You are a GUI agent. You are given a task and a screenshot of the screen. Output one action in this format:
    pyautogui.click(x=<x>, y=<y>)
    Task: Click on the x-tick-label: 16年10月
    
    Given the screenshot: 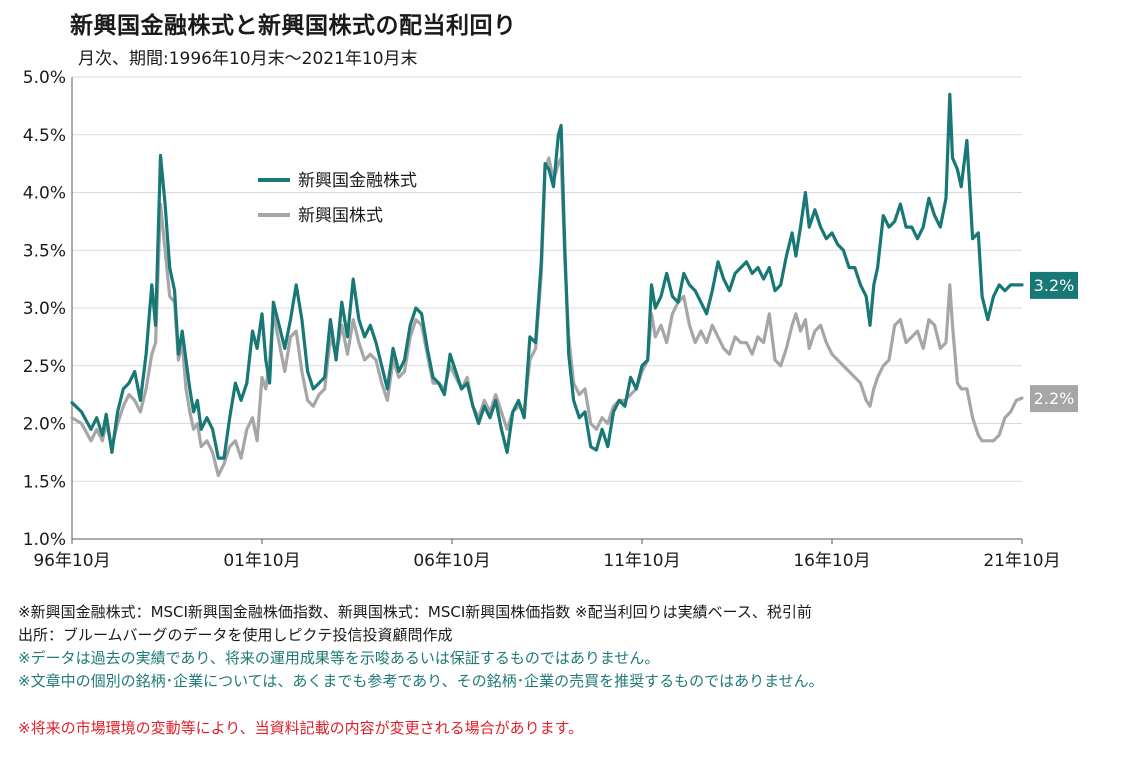 What is the action you would take?
    pyautogui.click(x=831, y=561)
    